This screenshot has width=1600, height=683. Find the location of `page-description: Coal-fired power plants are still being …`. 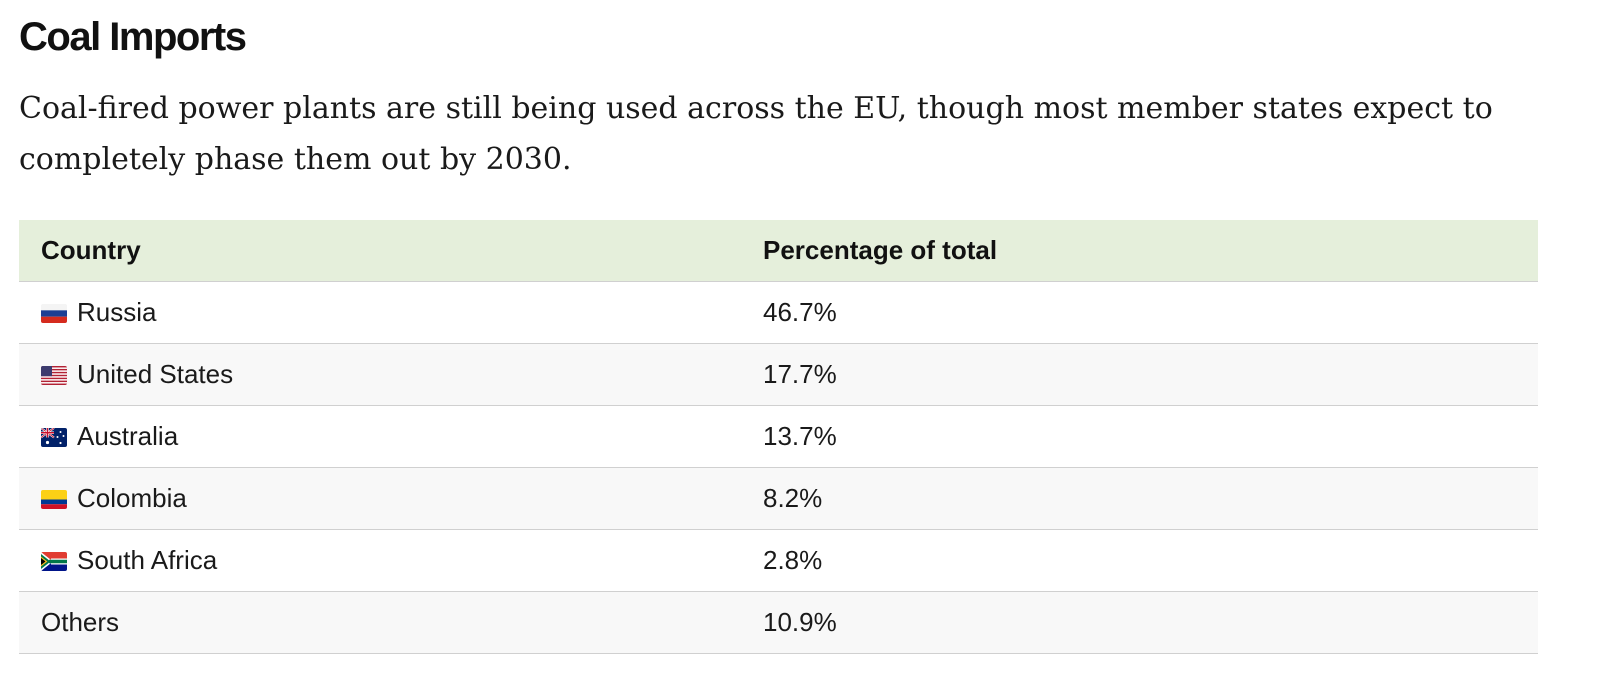

page-description: Coal-fired power plants are still being … is located at coordinates (756, 134).